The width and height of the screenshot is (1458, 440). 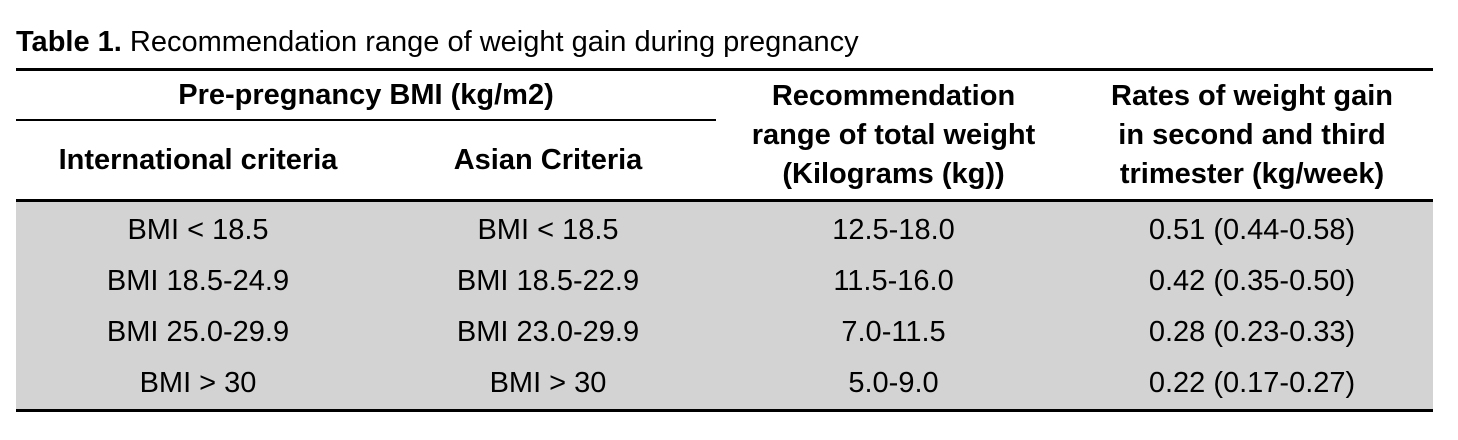 What do you see at coordinates (198, 161) in the screenshot?
I see `header-international-criteria: International criteria` at bounding box center [198, 161].